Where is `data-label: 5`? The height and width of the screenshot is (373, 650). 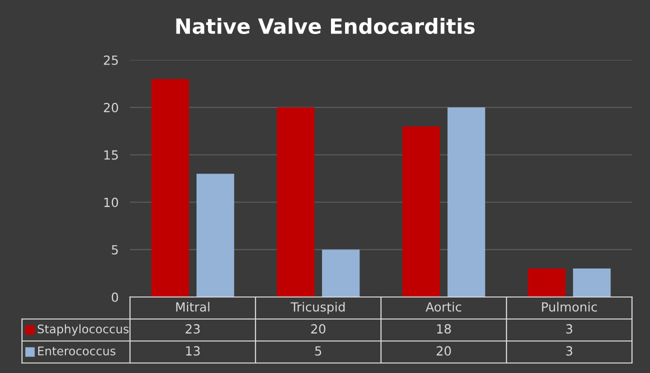
data-label: 5 is located at coordinates (318, 351).